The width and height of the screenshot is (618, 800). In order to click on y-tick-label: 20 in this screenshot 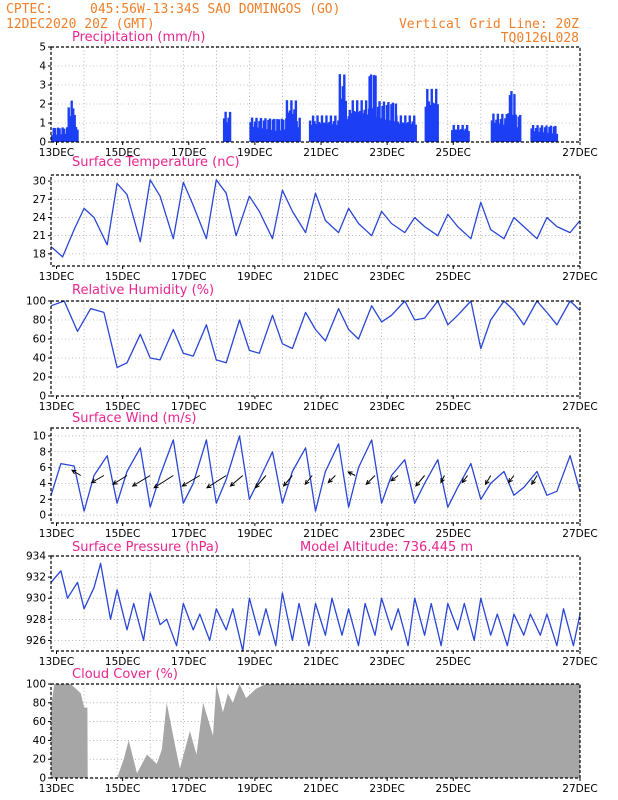, I will do `click(39, 378)`.